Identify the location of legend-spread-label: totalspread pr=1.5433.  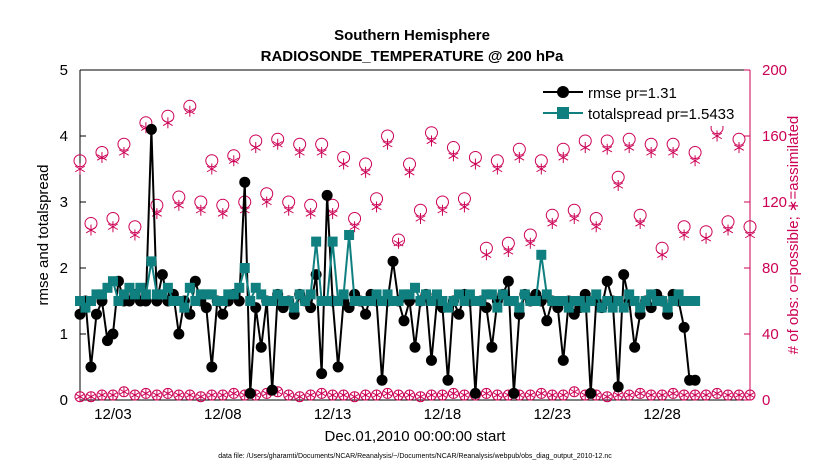
(661, 114).